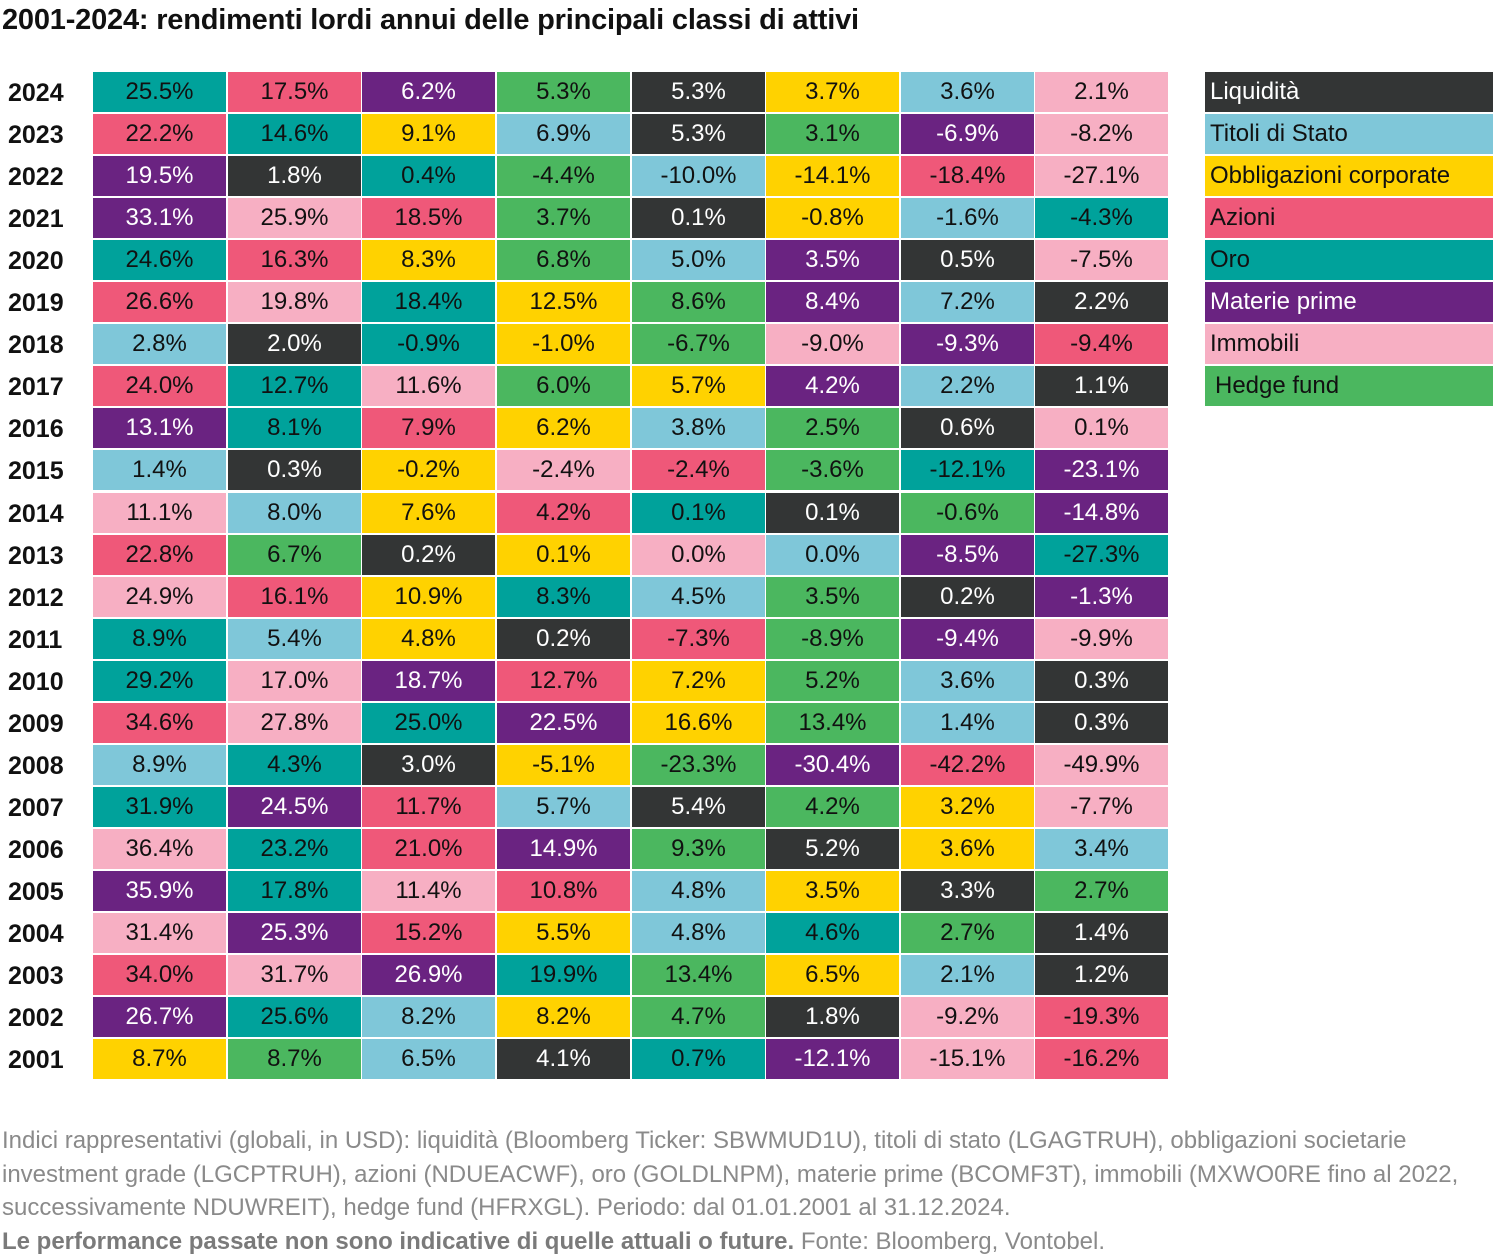 This screenshot has height=1258, width=1500. I want to click on return-cell: 8.9%, so click(159, 638).